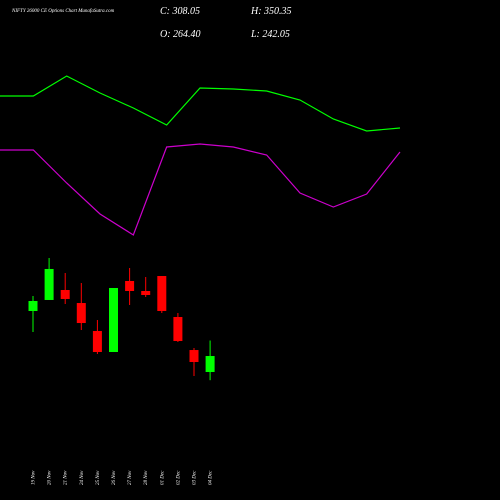  Describe the element at coordinates (178, 477) in the screenshot. I see `x-tick-label: 02 Dec` at that location.